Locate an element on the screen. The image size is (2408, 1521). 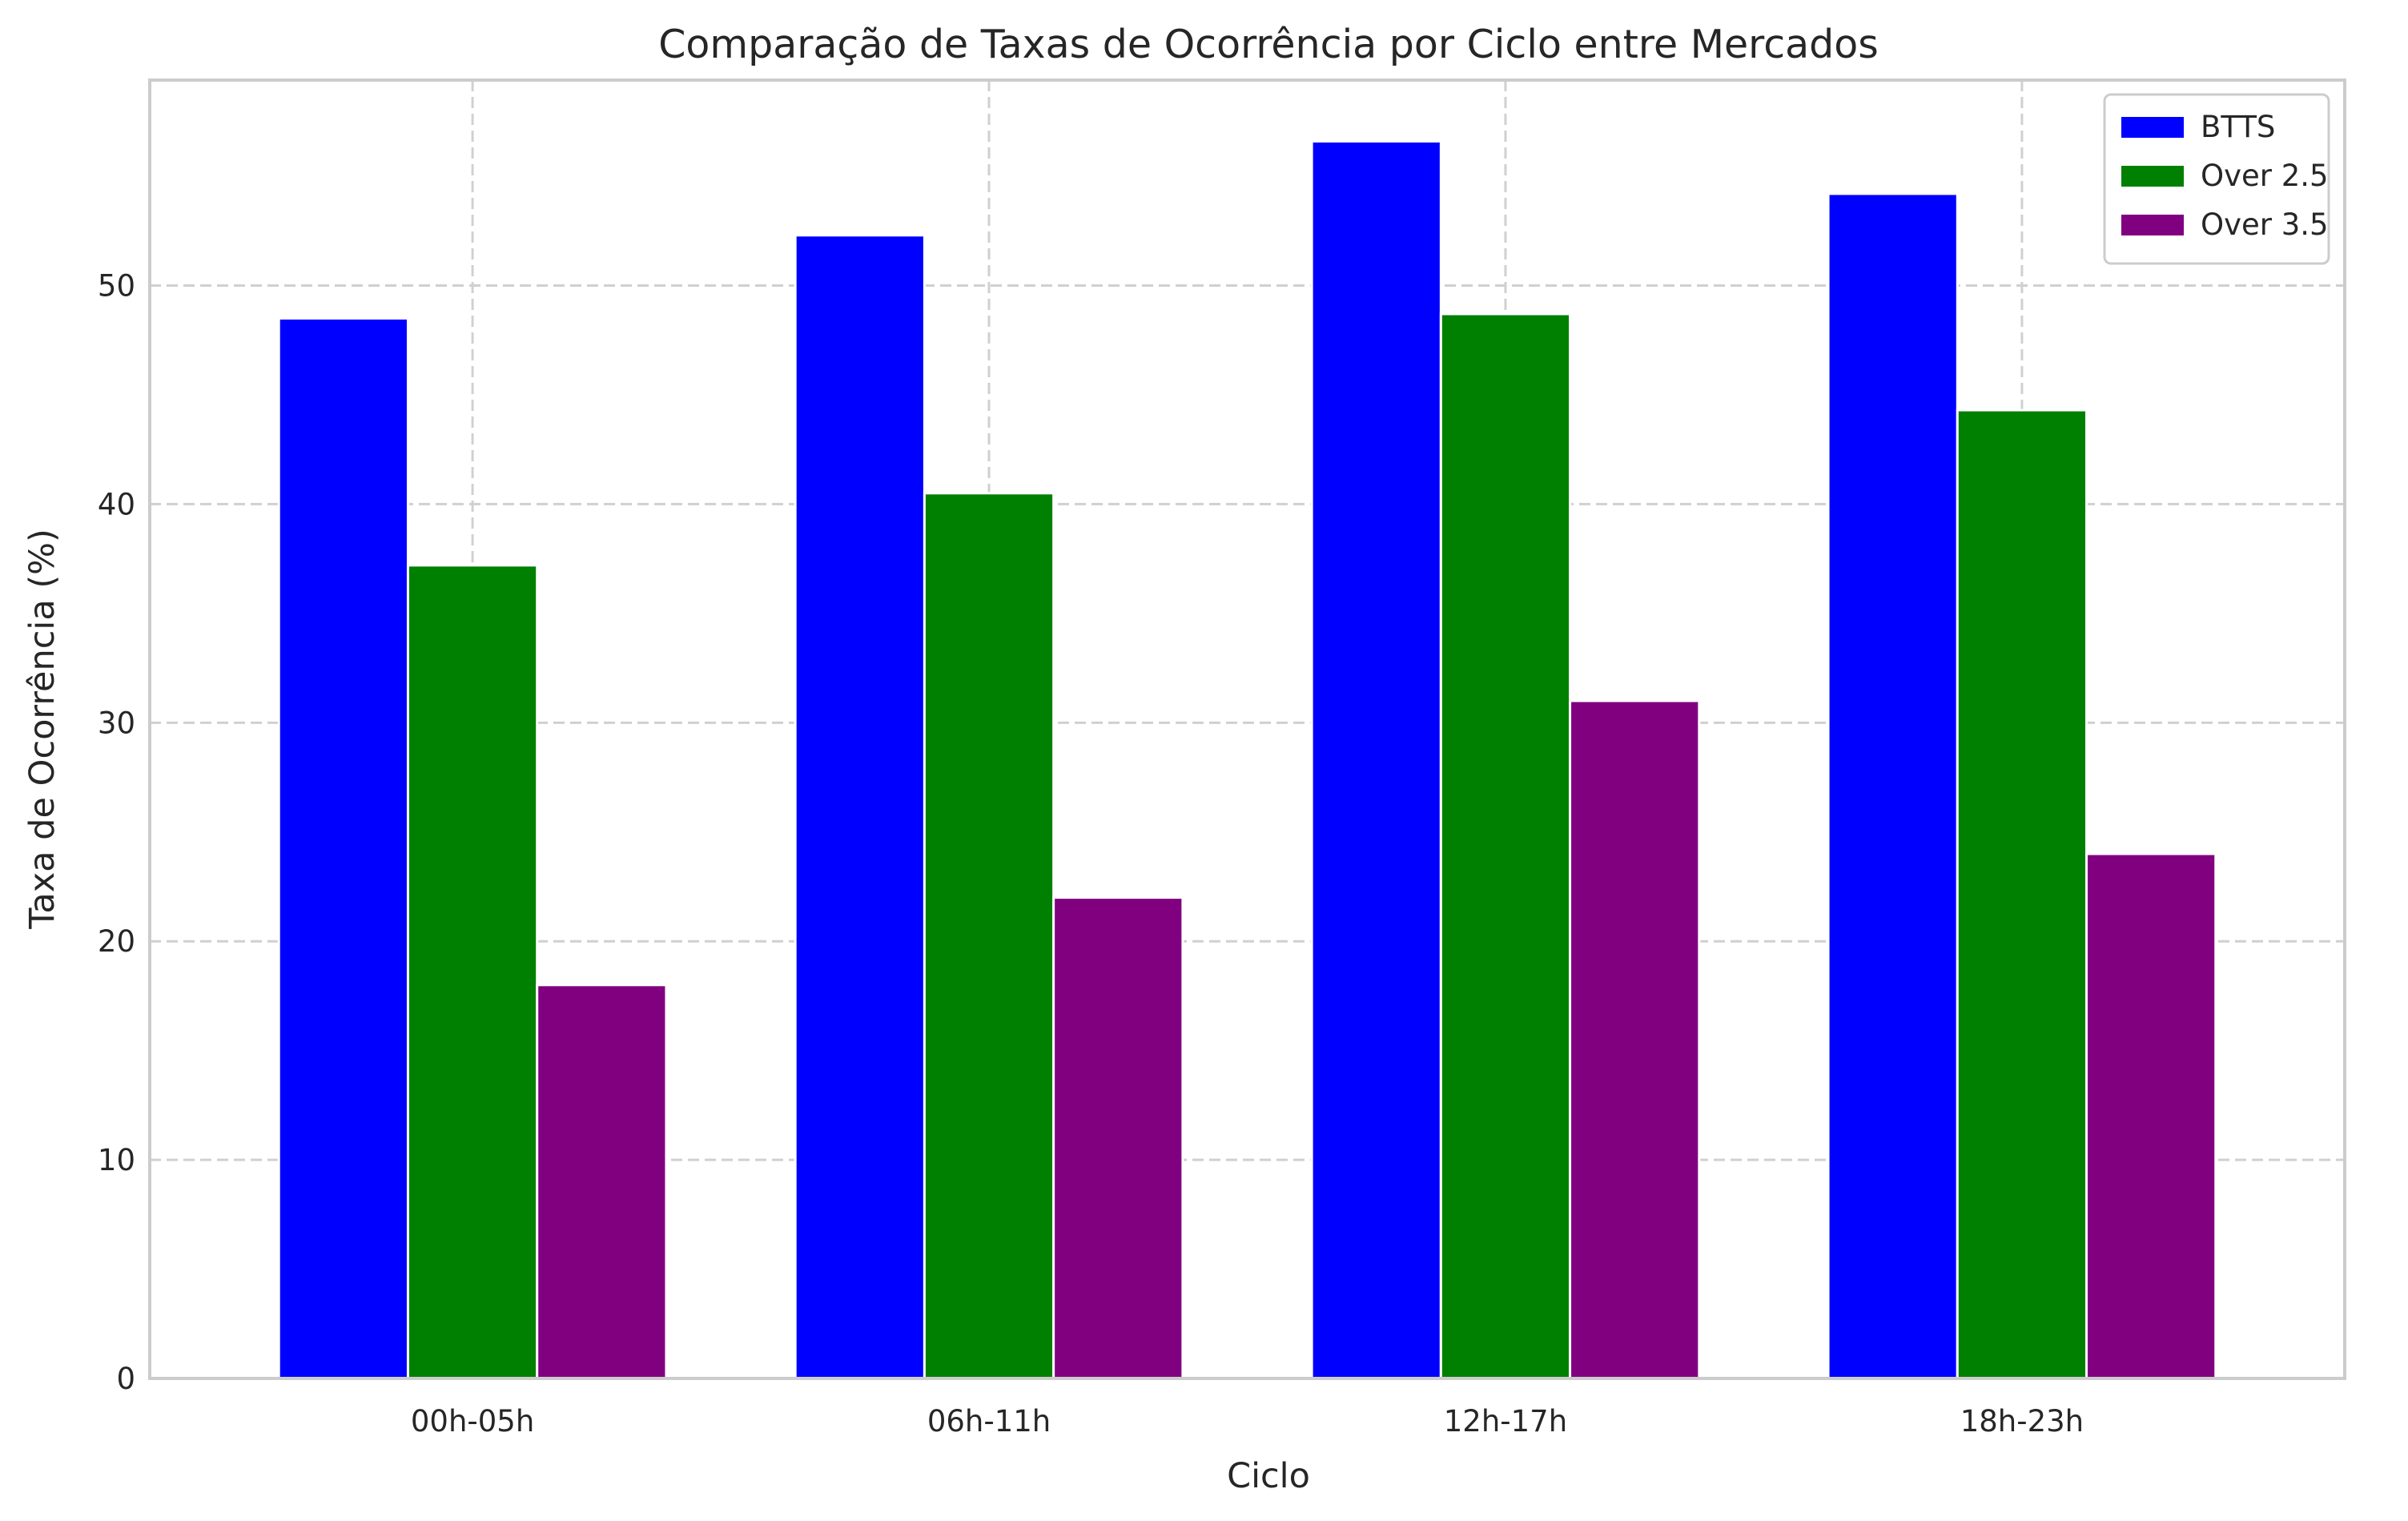
y-tick-label: 10 is located at coordinates (117, 1160).